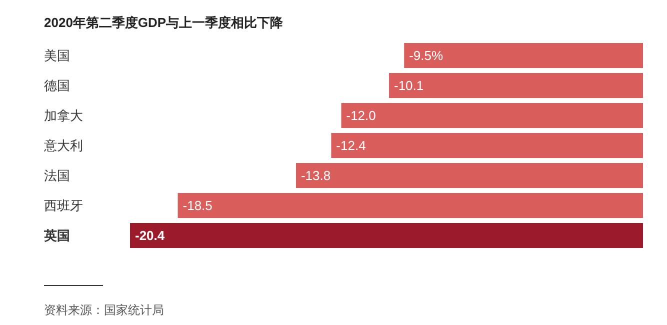  I want to click on text: 资料来源：国家统计局, so click(104, 310).